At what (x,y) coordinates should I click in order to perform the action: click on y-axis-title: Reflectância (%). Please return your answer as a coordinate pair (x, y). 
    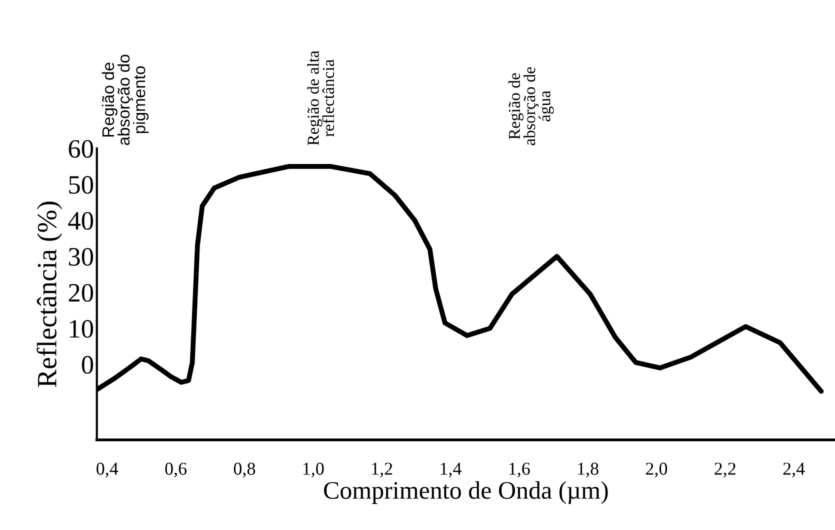
    Looking at the image, I should click on (49, 295).